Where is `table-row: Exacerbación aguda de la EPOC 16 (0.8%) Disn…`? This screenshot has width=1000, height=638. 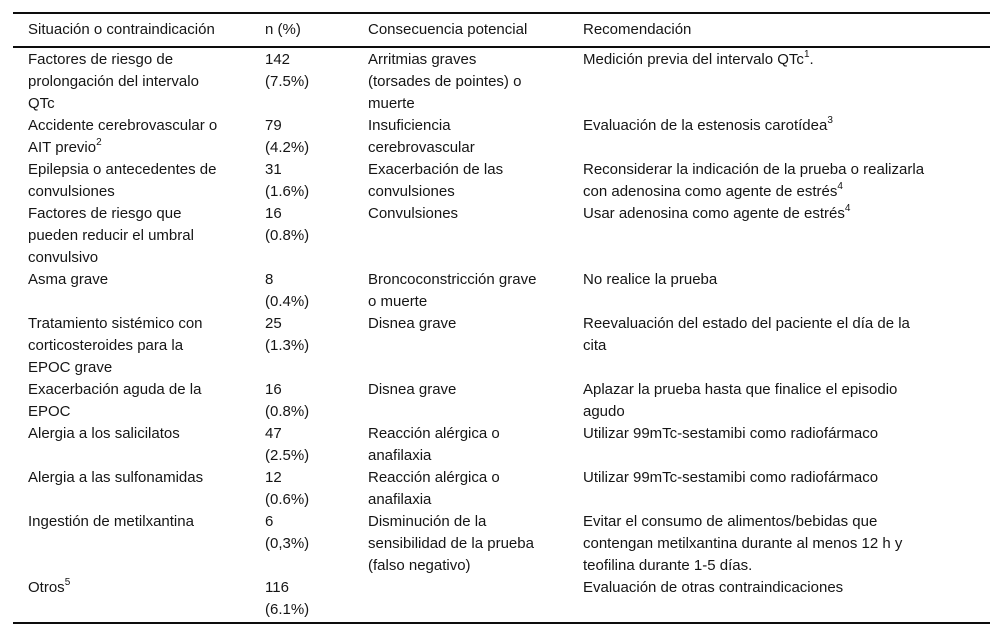
table-row: Exacerbación aguda de la EPOC 16 (0.8%) Disn… is located at coordinates (509, 401).